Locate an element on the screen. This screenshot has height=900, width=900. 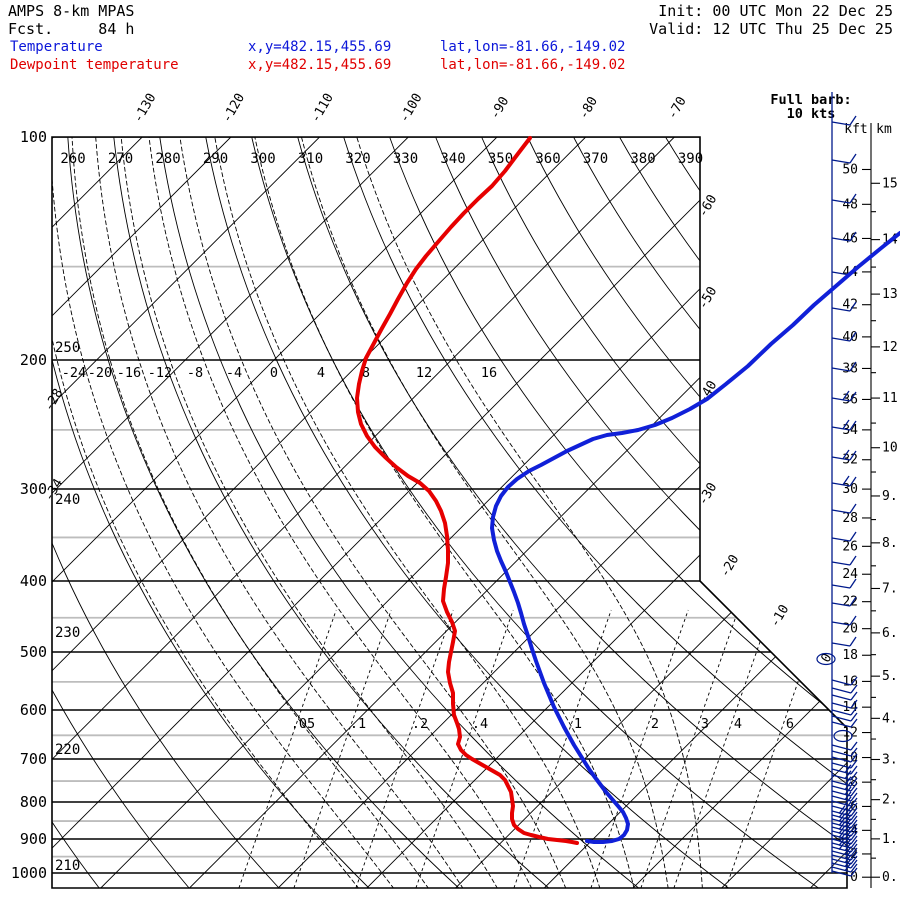
svg-text: 32 is located at coordinates (850, 460).